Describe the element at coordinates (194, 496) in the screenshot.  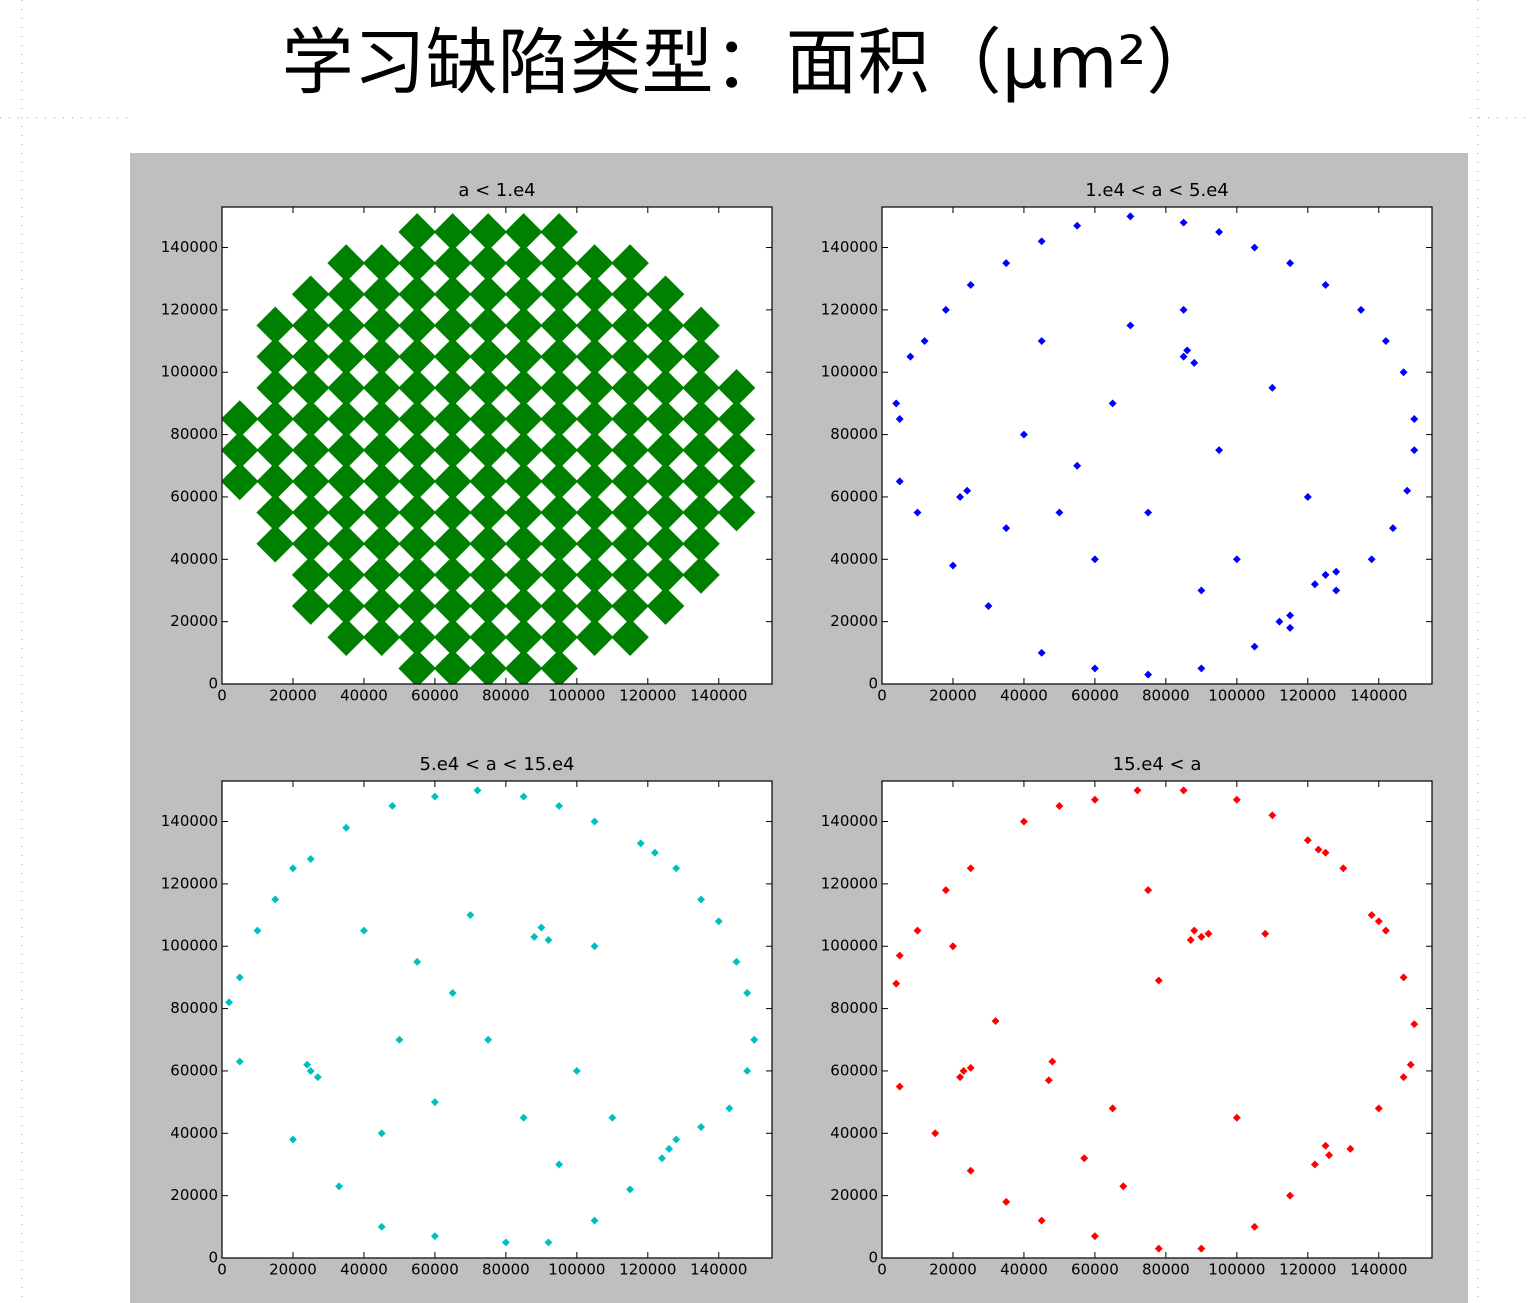
I see `y-tick-label: 60000` at that location.